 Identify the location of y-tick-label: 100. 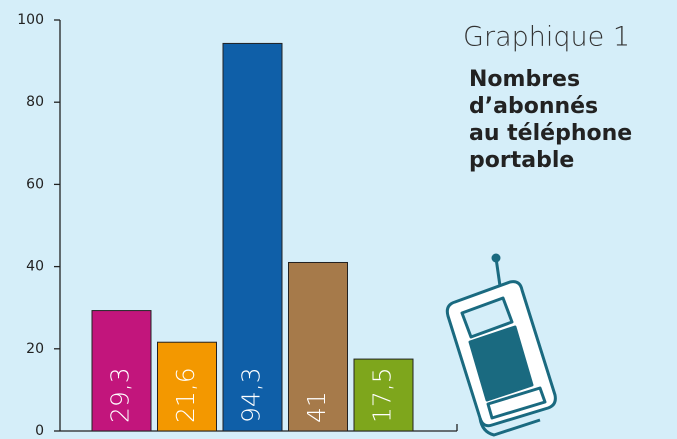
(30, 20).